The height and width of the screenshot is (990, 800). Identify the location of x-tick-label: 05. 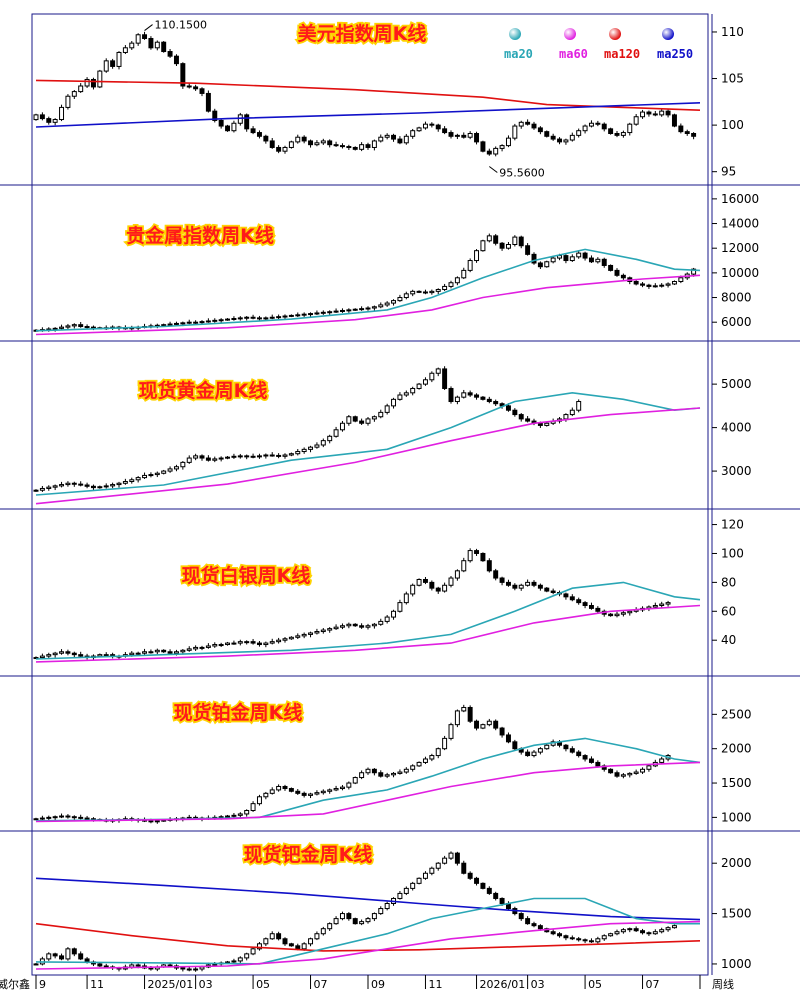
(263, 984).